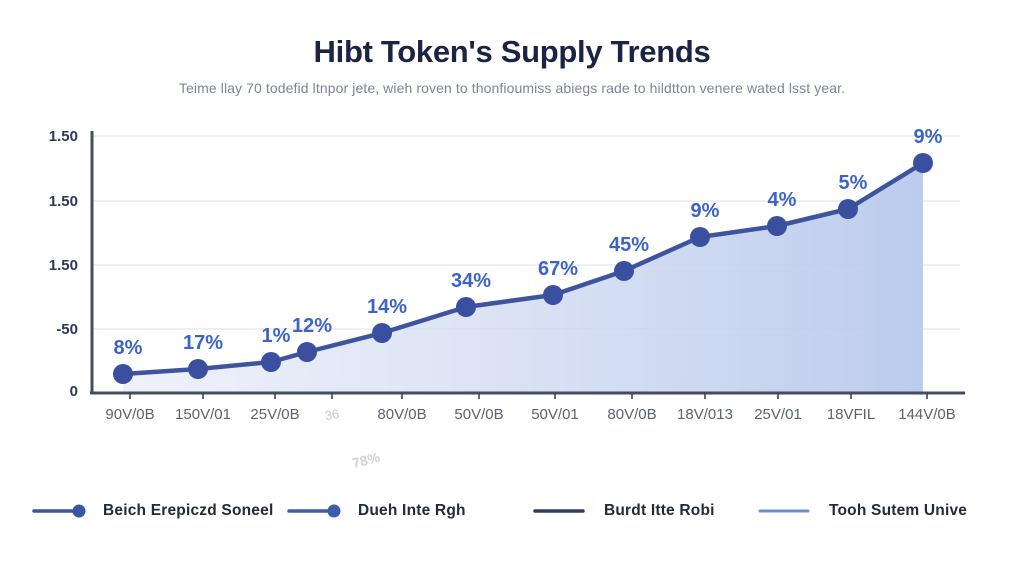 The image size is (1024, 576). What do you see at coordinates (629, 245) in the screenshot?
I see `data-point-label: 45%` at bounding box center [629, 245].